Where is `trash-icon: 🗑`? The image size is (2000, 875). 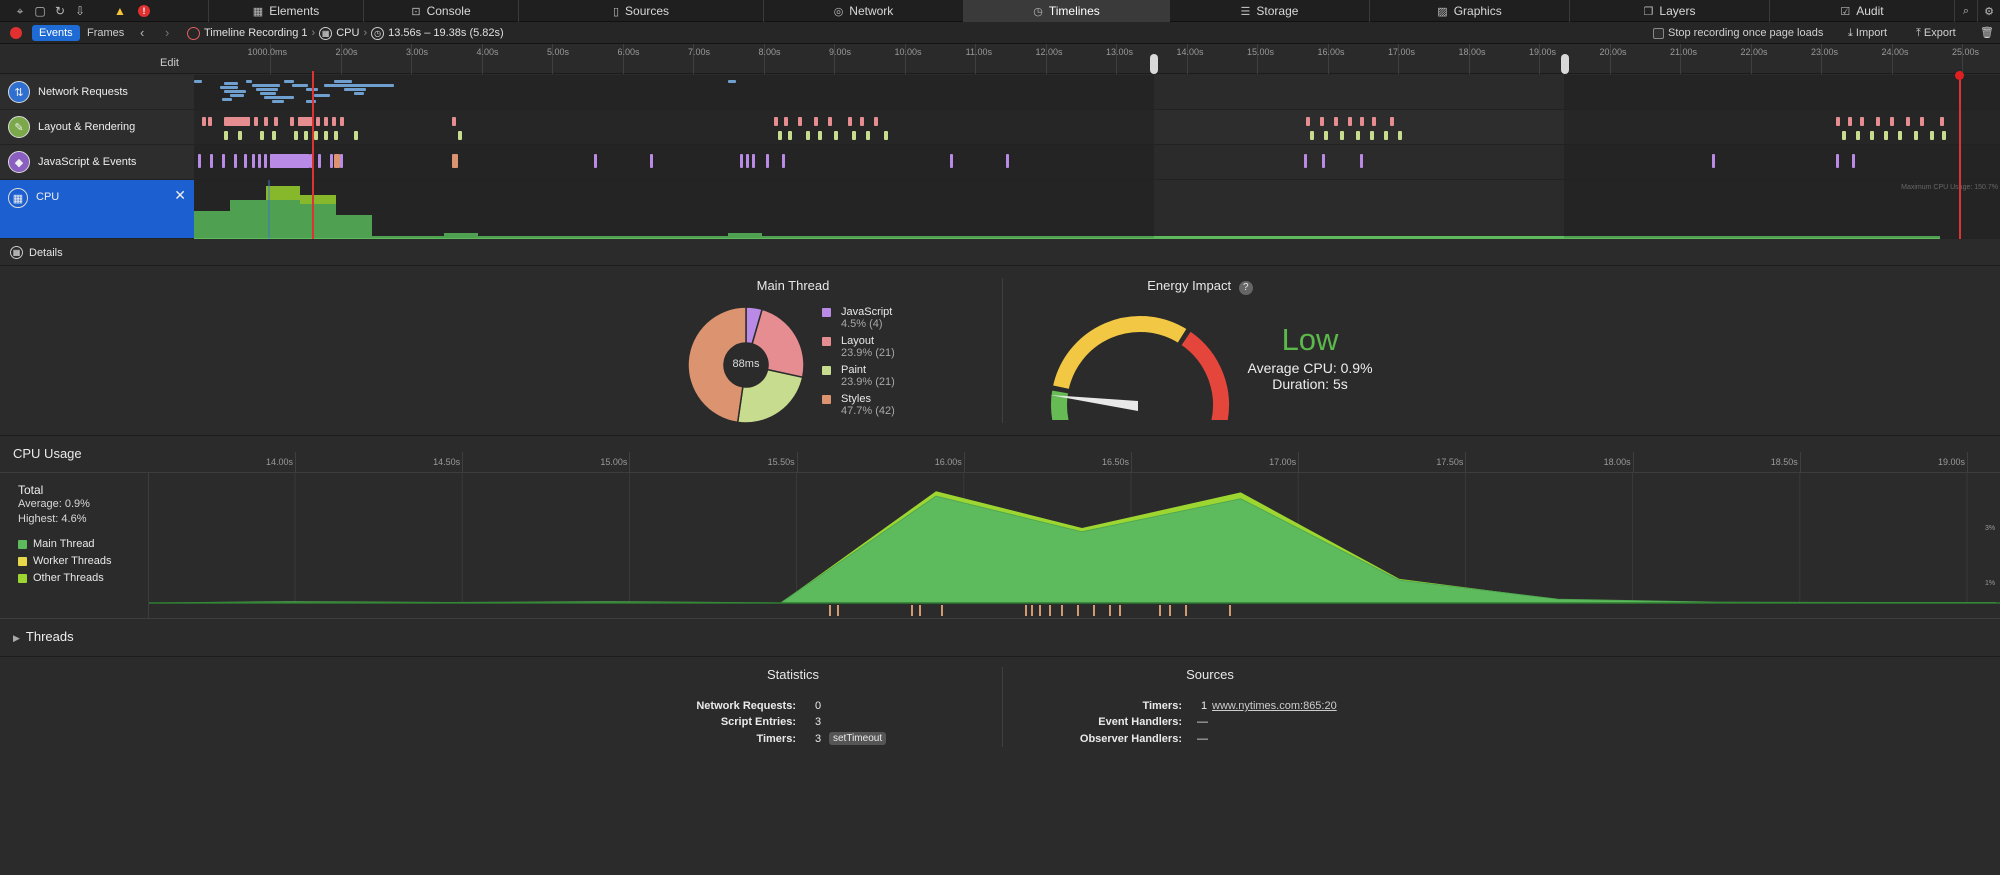
trash-icon: 🗑 is located at coordinates (1987, 33).